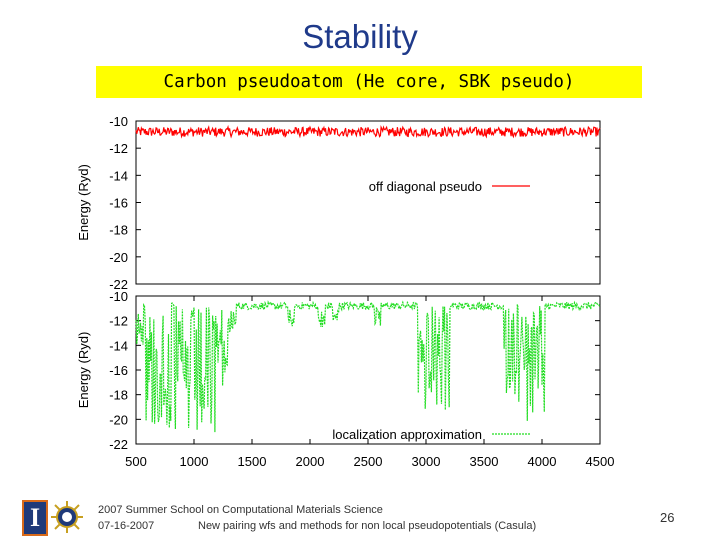 Image resolution: width=720 pixels, height=540 pixels. I want to click on university-logo-icon: I, so click(35, 518).